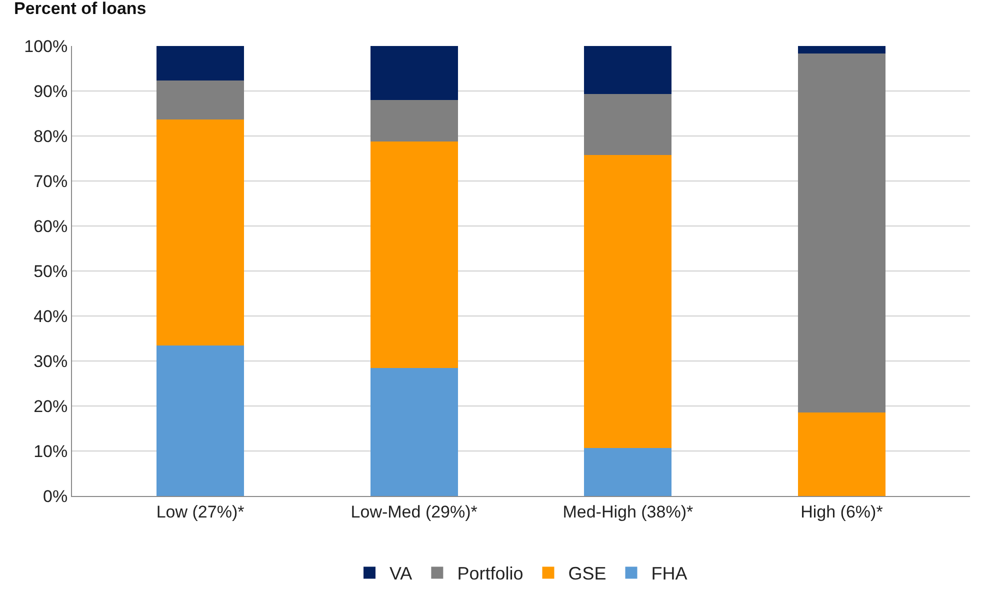  What do you see at coordinates (51, 271) in the screenshot?
I see `y-tick-label: 50%` at bounding box center [51, 271].